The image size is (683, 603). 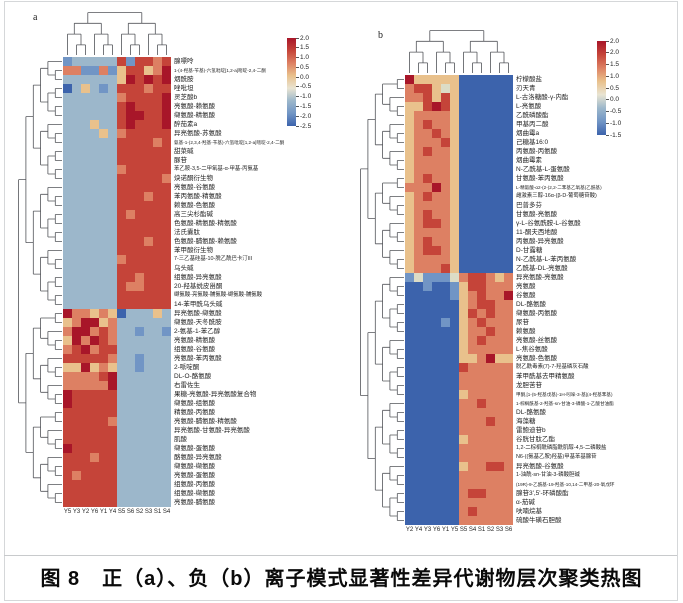 What do you see at coordinates (529, 511) in the screenshot?
I see `row-label: 呋喃烷基` at bounding box center [529, 511].